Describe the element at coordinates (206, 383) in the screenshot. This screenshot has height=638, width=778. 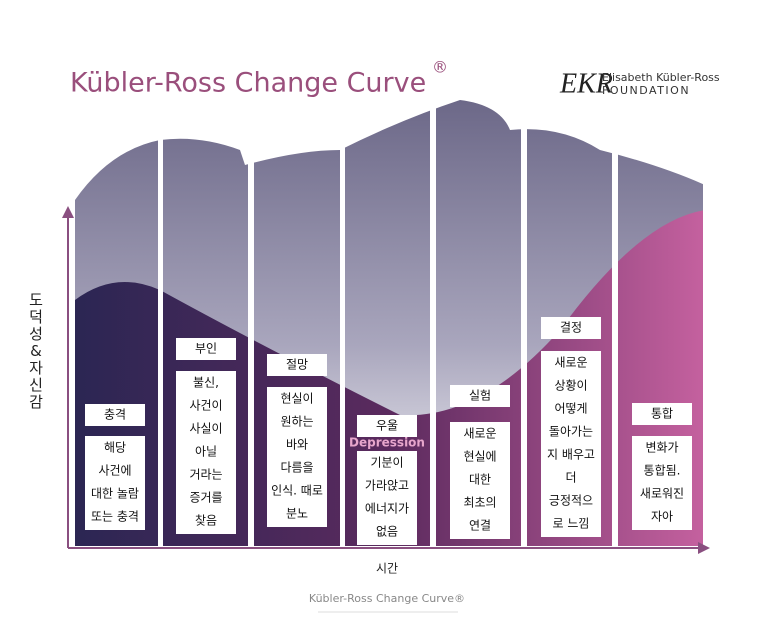
I see `stage-description-line: 불신,` at that location.